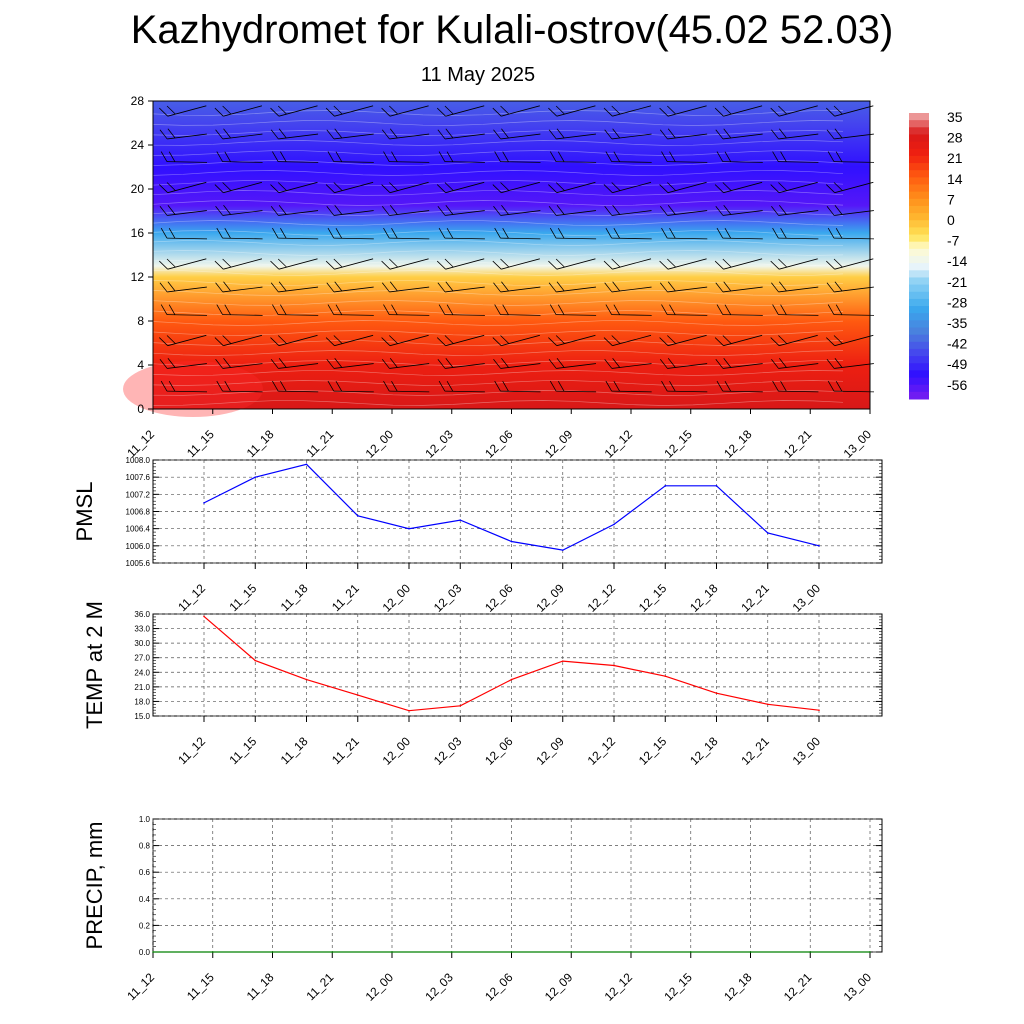 The width and height of the screenshot is (1024, 1024). What do you see at coordinates (191, 597) in the screenshot?
I see `x-tick-label: 11_12` at bounding box center [191, 597].